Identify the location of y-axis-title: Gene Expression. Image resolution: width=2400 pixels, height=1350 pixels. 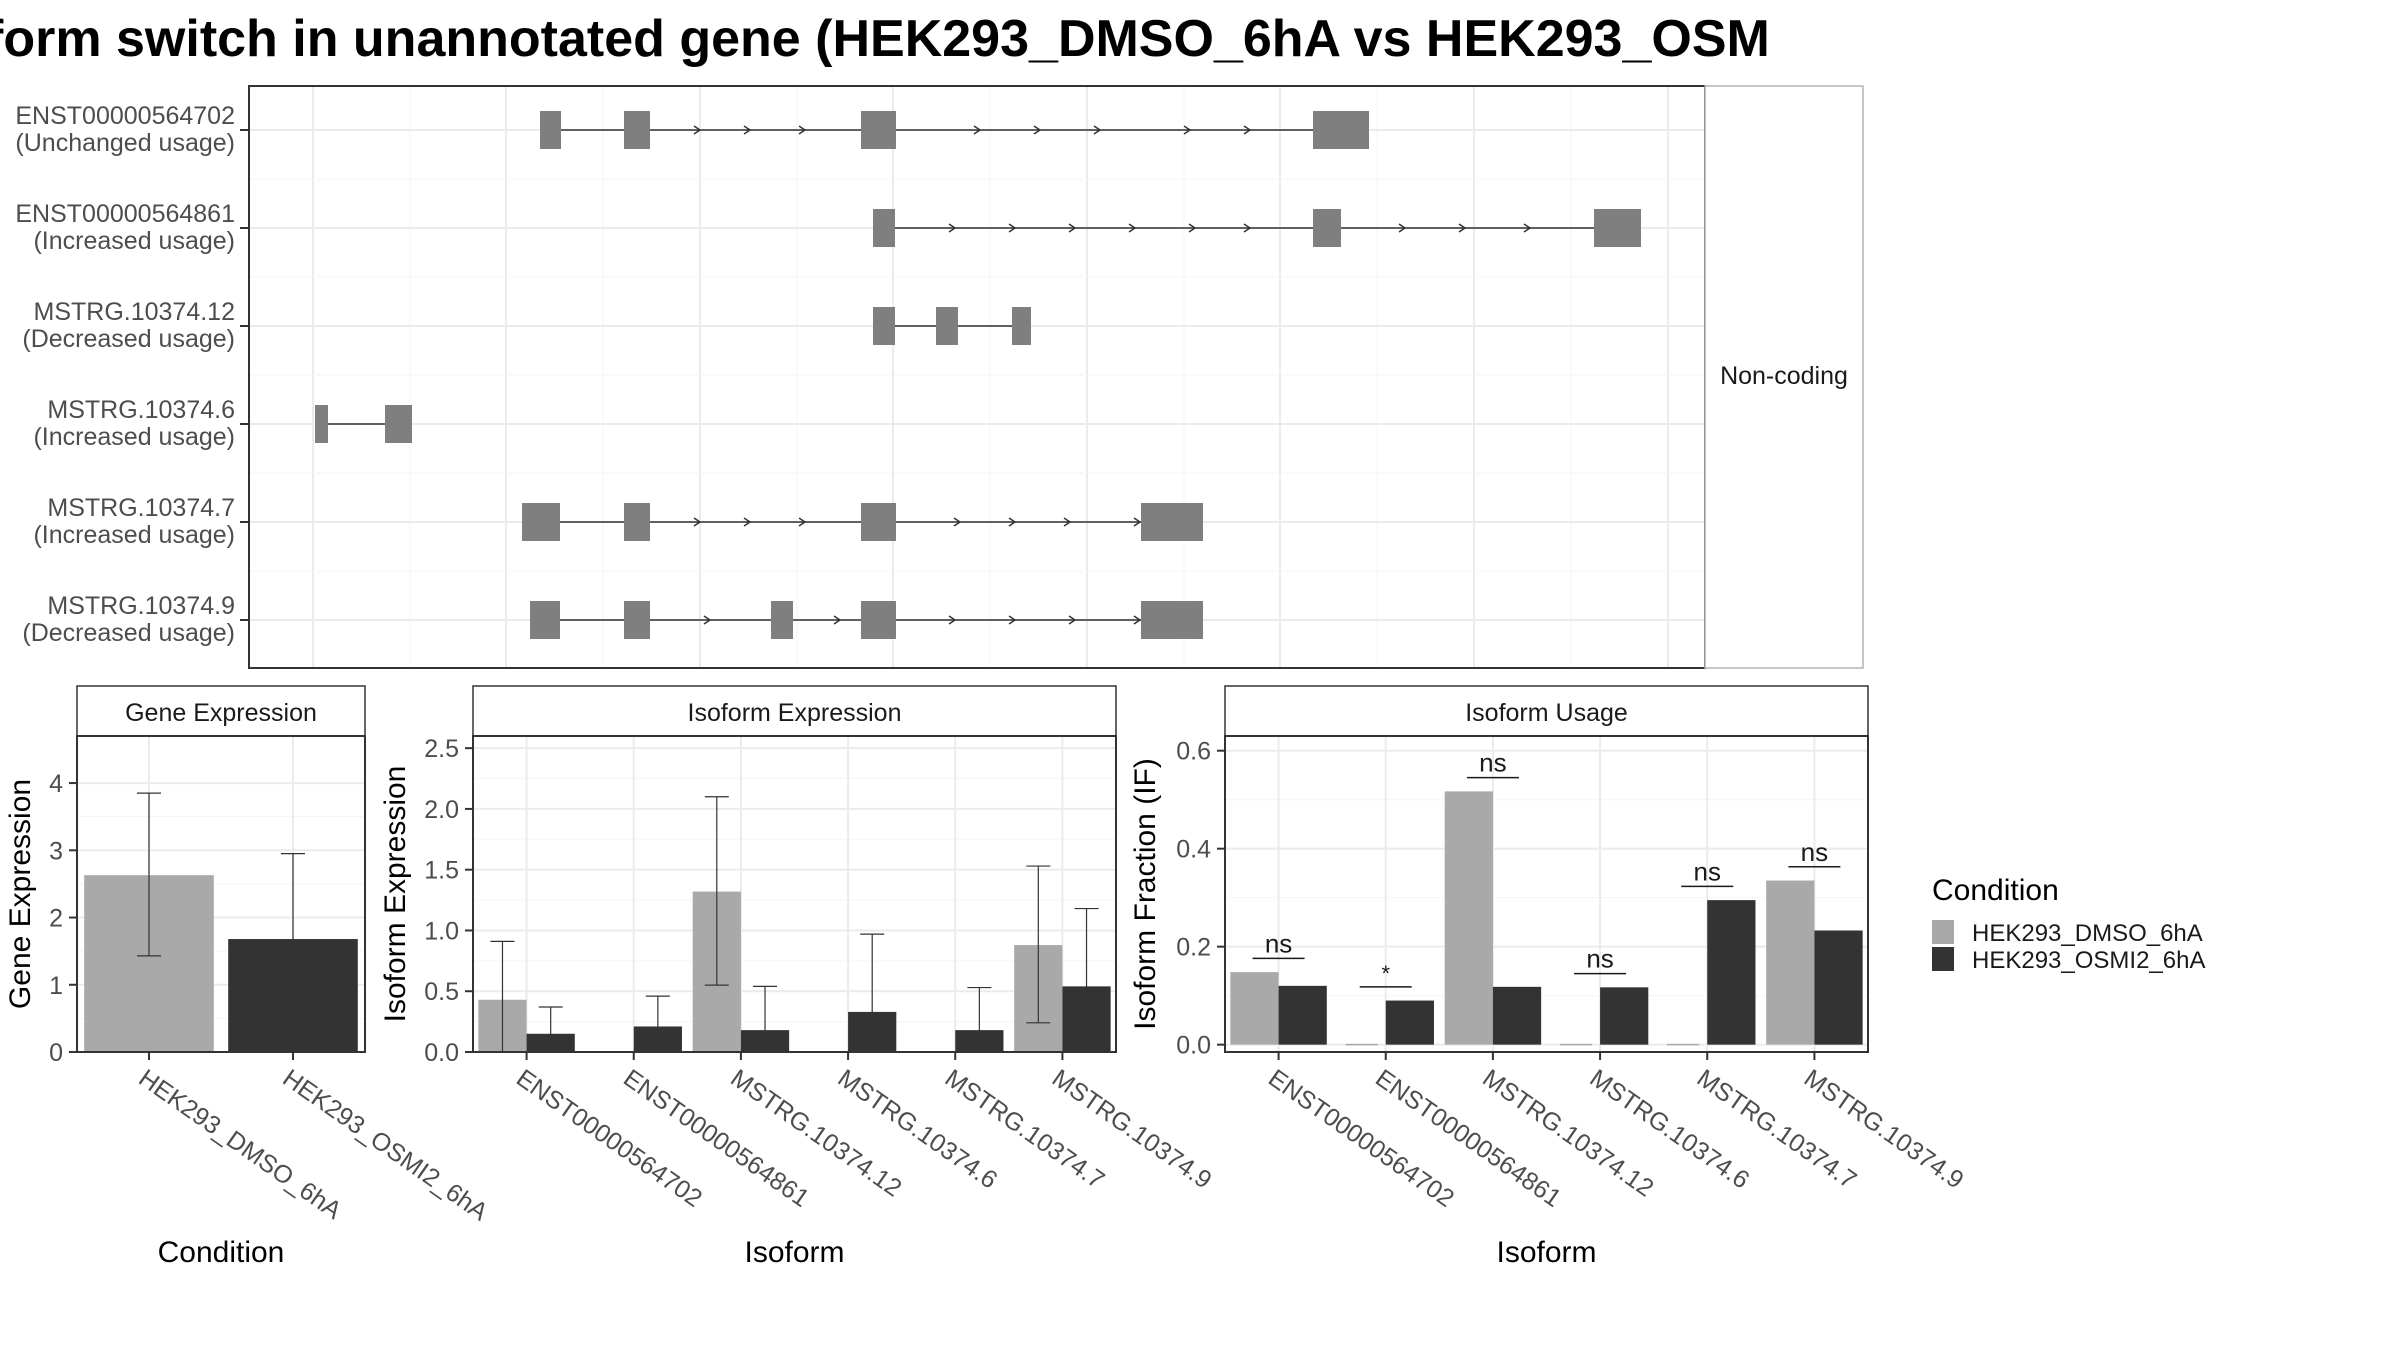
(20, 894).